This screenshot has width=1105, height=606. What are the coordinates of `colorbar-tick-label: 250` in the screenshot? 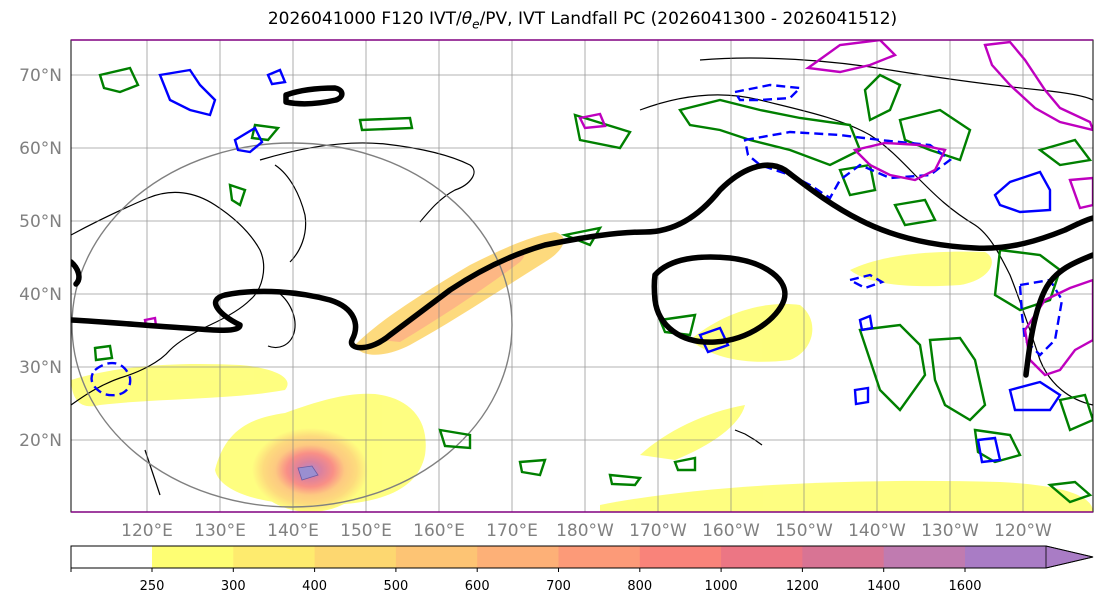 It's located at (152, 586).